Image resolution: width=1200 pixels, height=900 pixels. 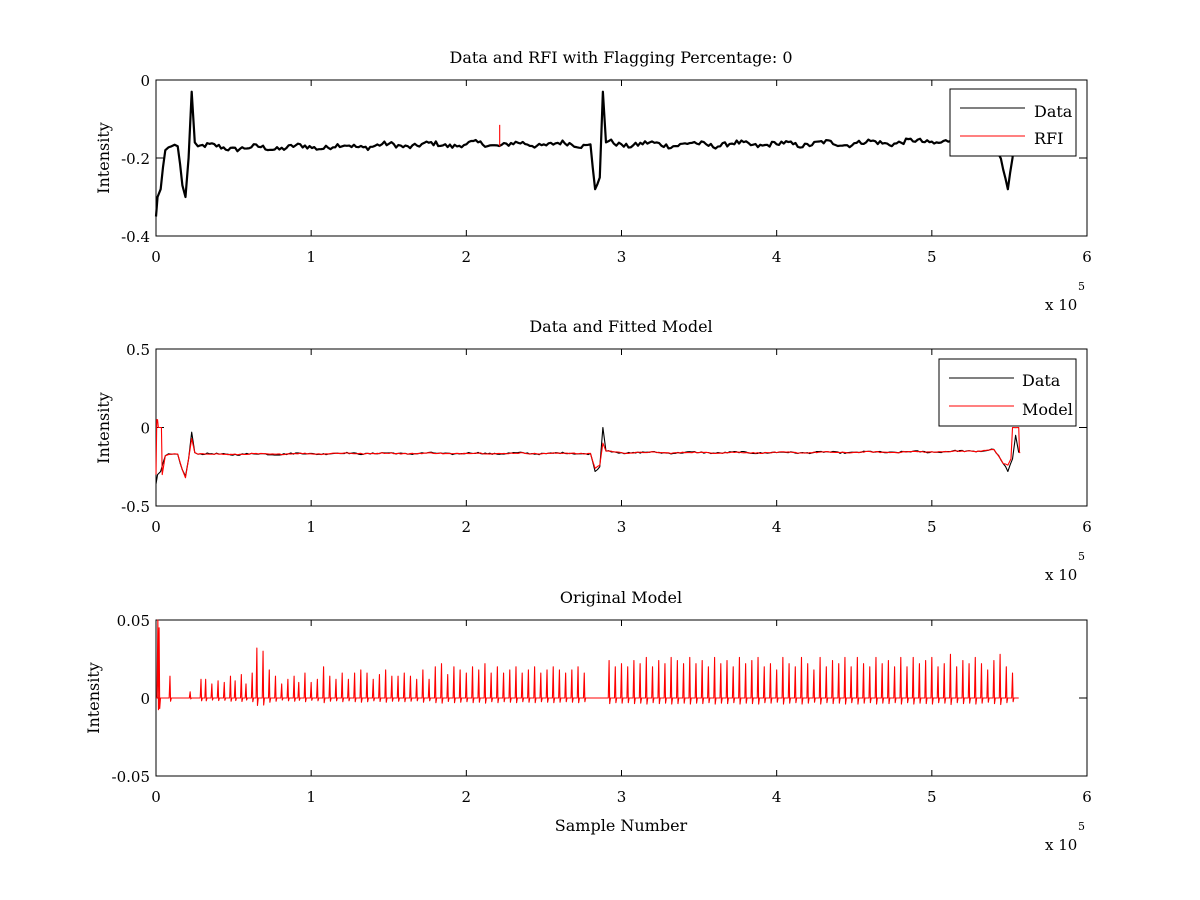 I want to click on y-tick-label: -0.4, so click(x=135, y=237).